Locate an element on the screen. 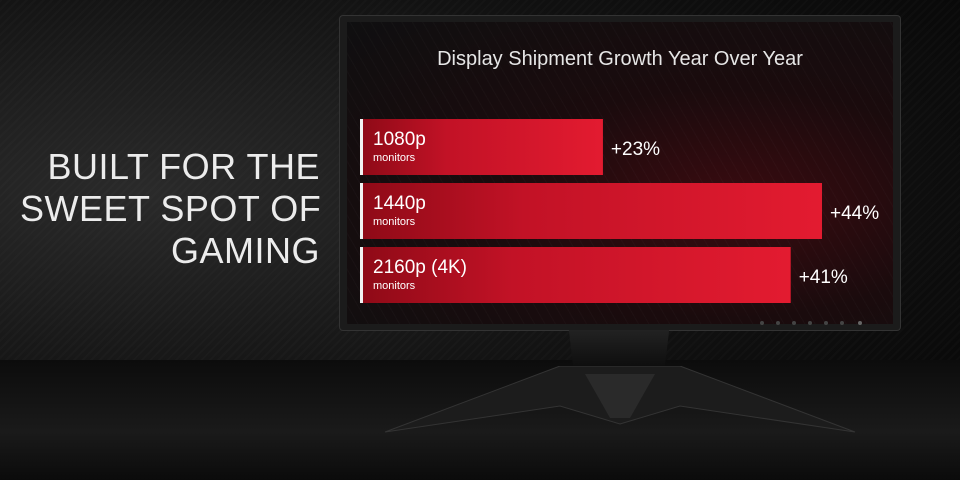  chart-title: Display Shipment Growth Year Over Year is located at coordinates (620, 59).